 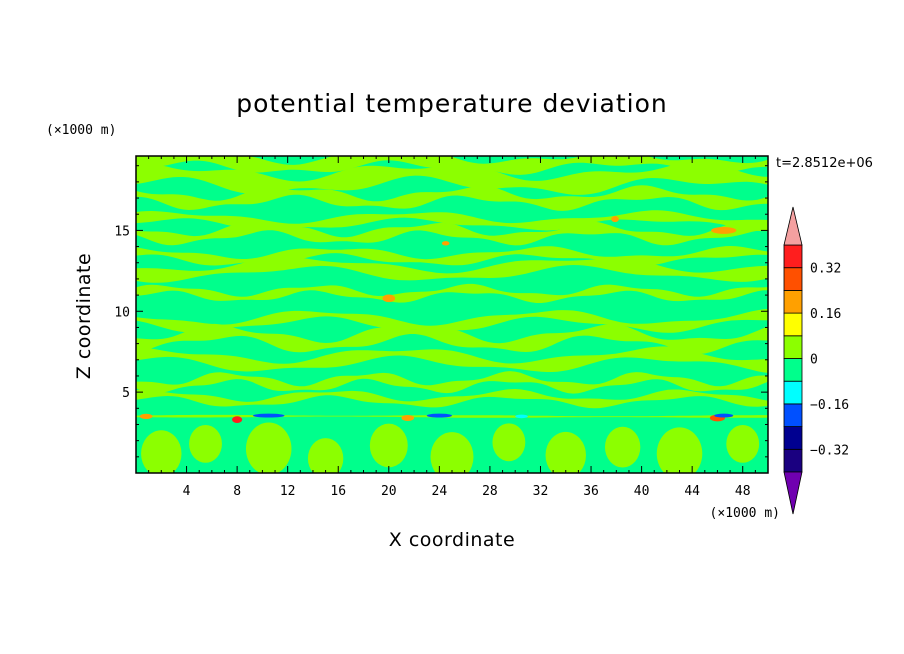 What do you see at coordinates (81, 130) in the screenshot?
I see `y-axis-unit: (×1000 m)` at bounding box center [81, 130].